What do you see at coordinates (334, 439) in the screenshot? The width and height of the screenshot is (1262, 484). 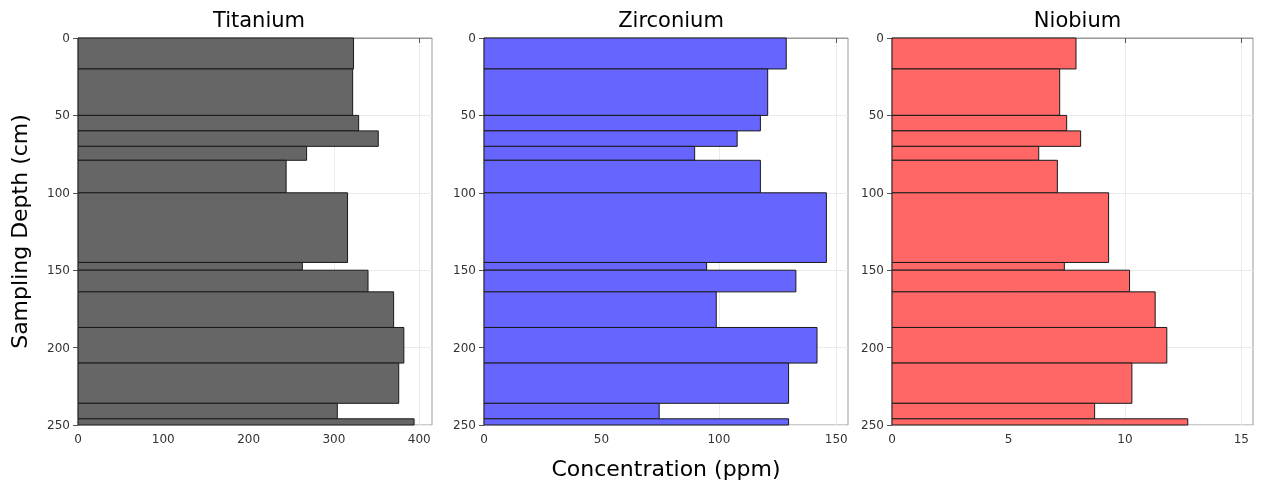 I see `x-tick-label: 300` at bounding box center [334, 439].